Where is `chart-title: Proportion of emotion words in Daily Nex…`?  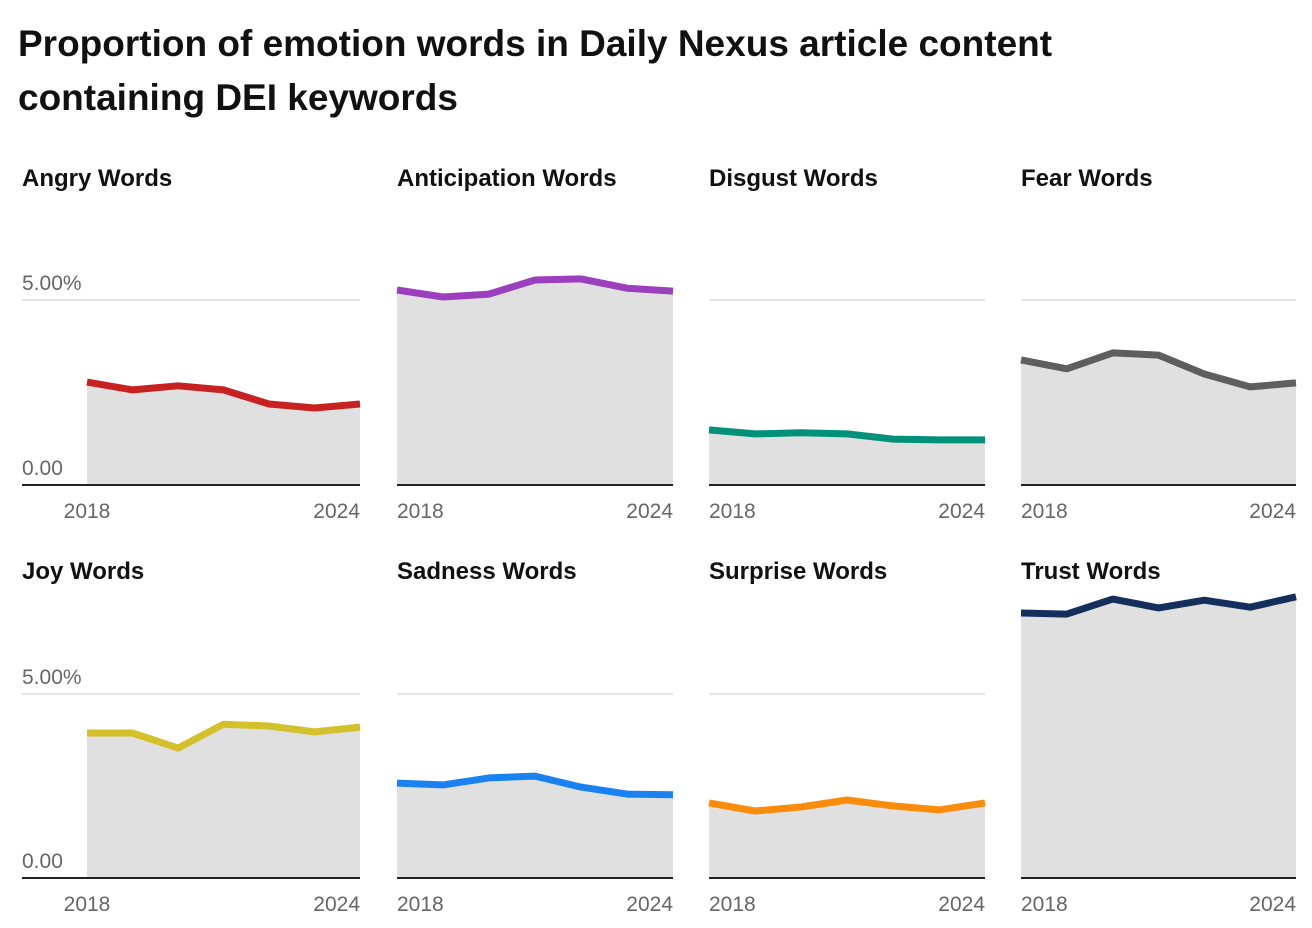 chart-title: Proportion of emotion words in Daily Nex… is located at coordinates (535, 70).